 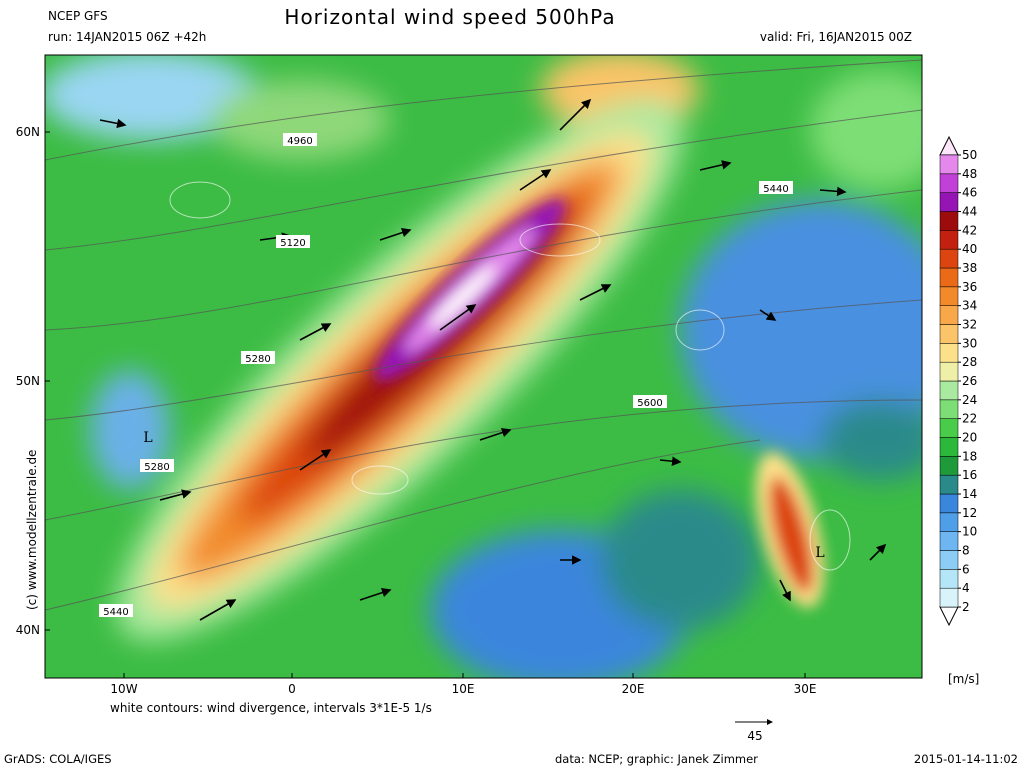 I want to click on colorbar-label: 24, so click(x=969, y=400).